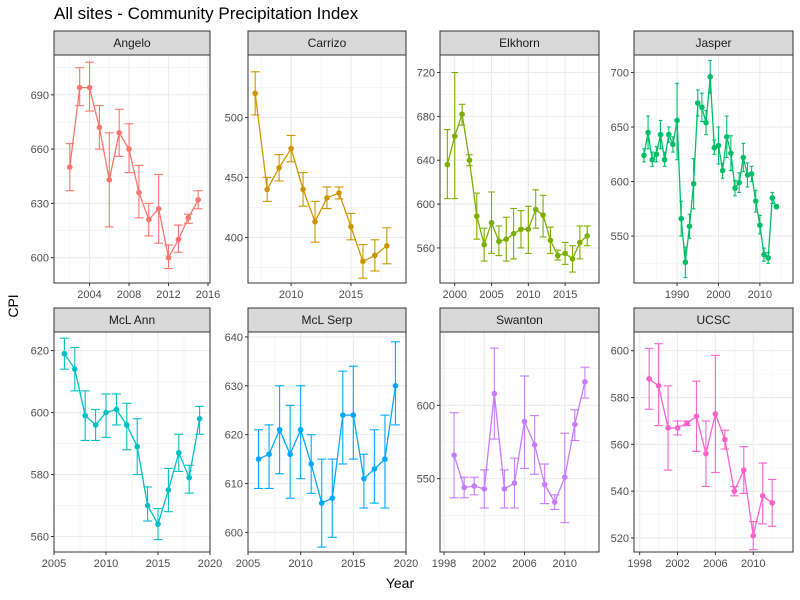 This screenshot has height=600, width=800. What do you see at coordinates (40, 150) in the screenshot?
I see `y-tick-label: 660` at bounding box center [40, 150].